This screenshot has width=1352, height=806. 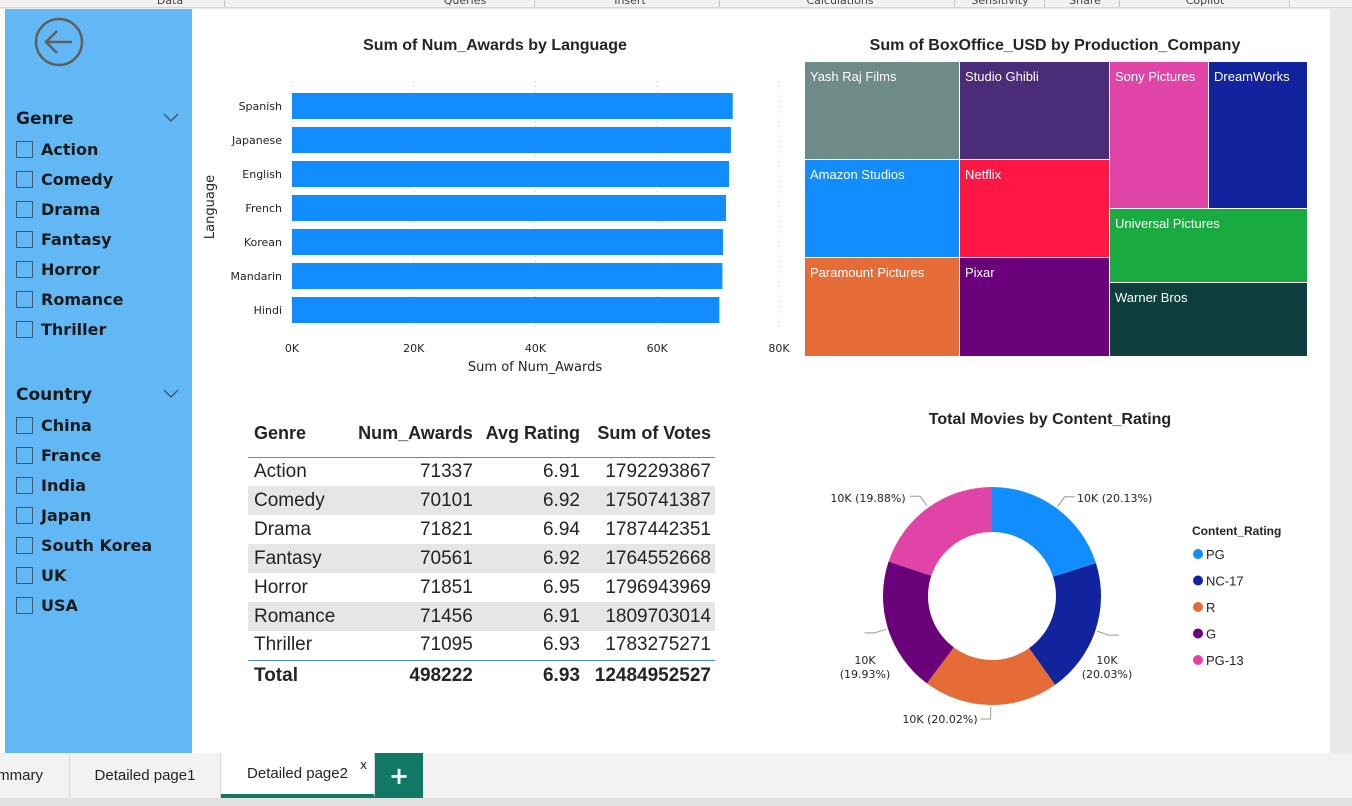 I want to click on legend-item-label: PG, so click(x=1215, y=554).